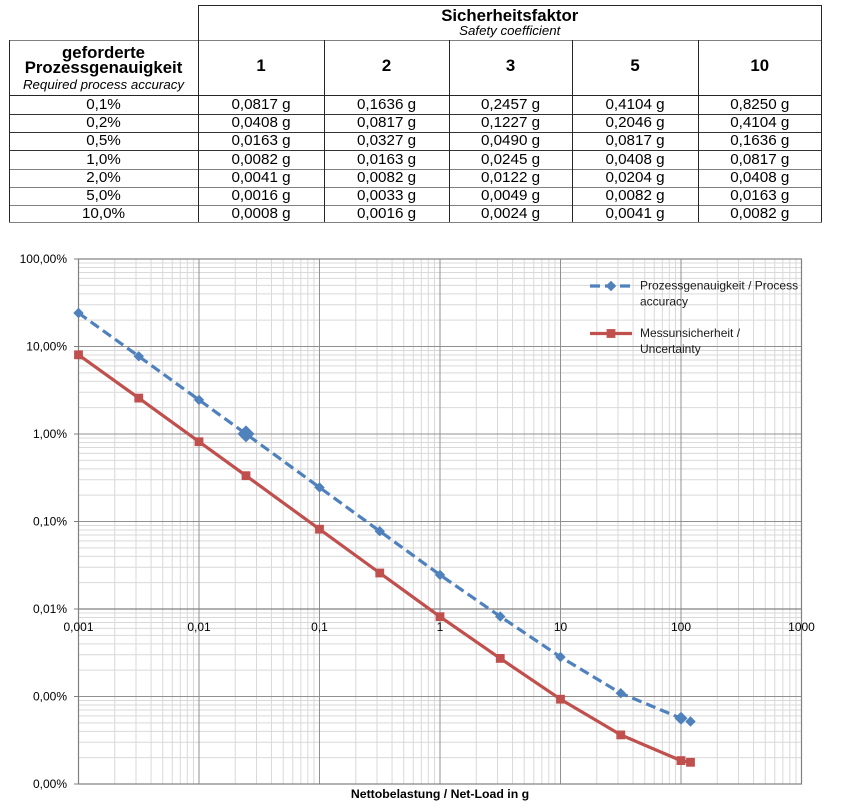  I want to click on svg-text: 100, so click(681, 627).